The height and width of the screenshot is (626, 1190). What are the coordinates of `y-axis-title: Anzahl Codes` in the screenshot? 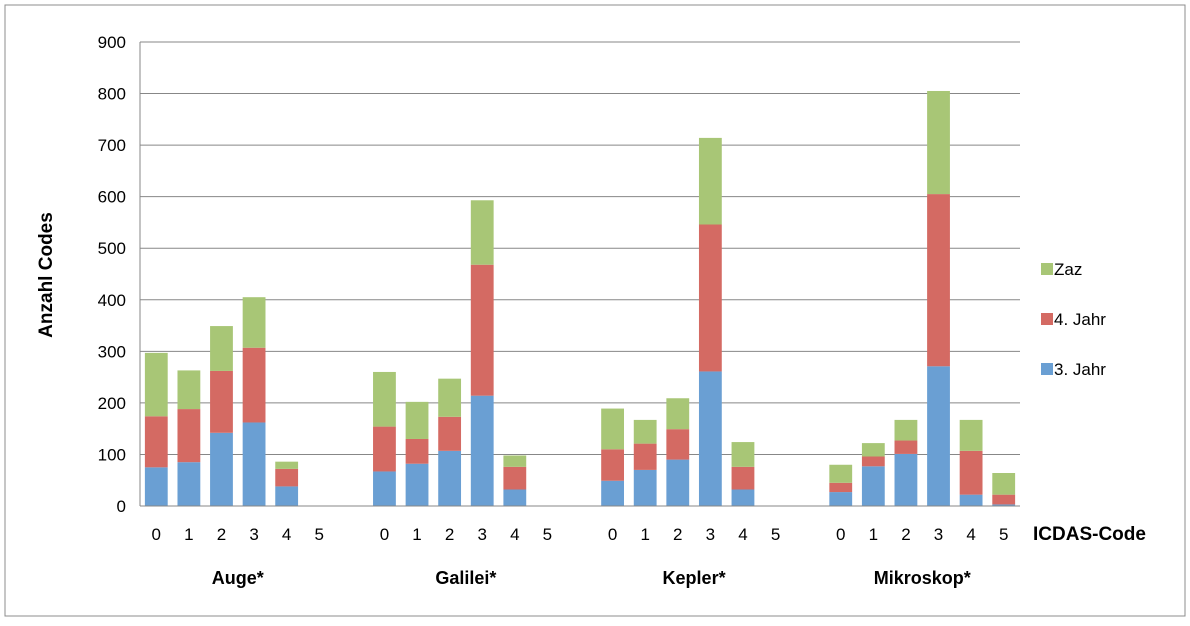 It's located at (46, 275).